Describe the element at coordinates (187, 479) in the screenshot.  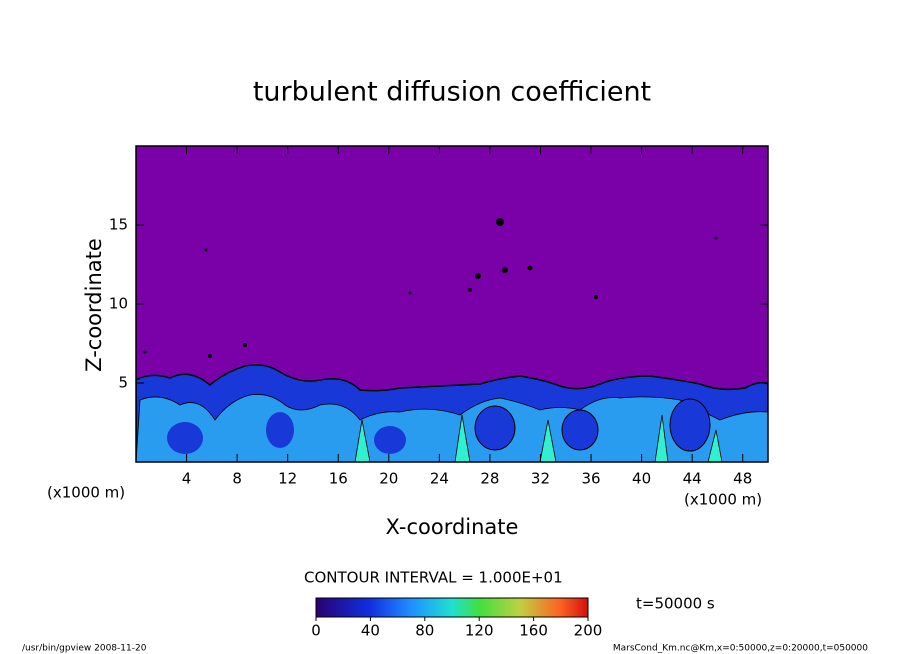
I see `x-tick-label: 4` at that location.